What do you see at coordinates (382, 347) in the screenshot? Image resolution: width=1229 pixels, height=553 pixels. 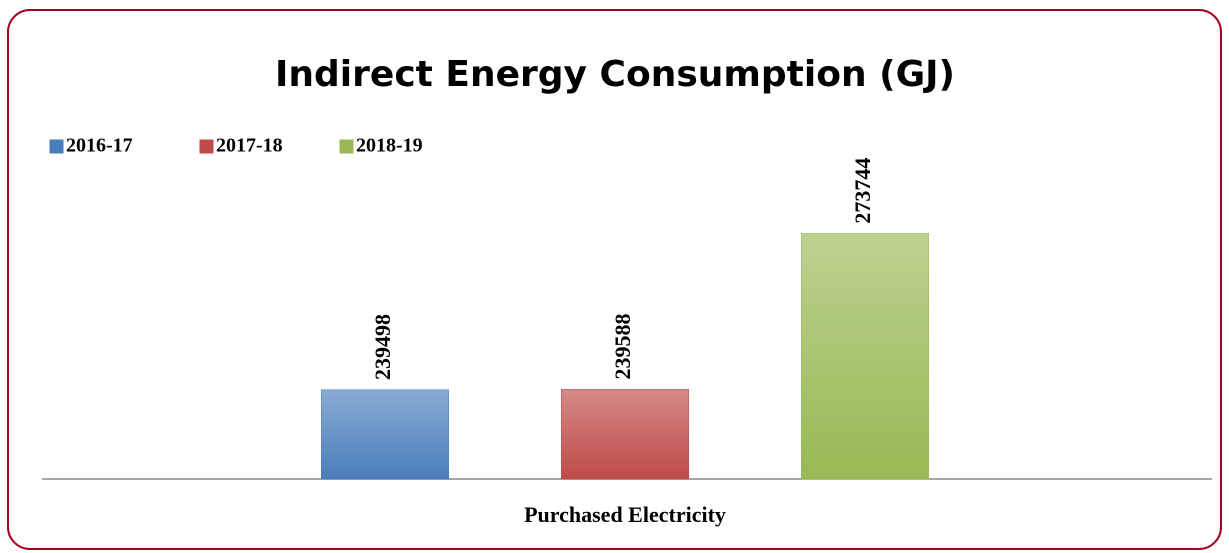 I see `data-label: 239498` at bounding box center [382, 347].